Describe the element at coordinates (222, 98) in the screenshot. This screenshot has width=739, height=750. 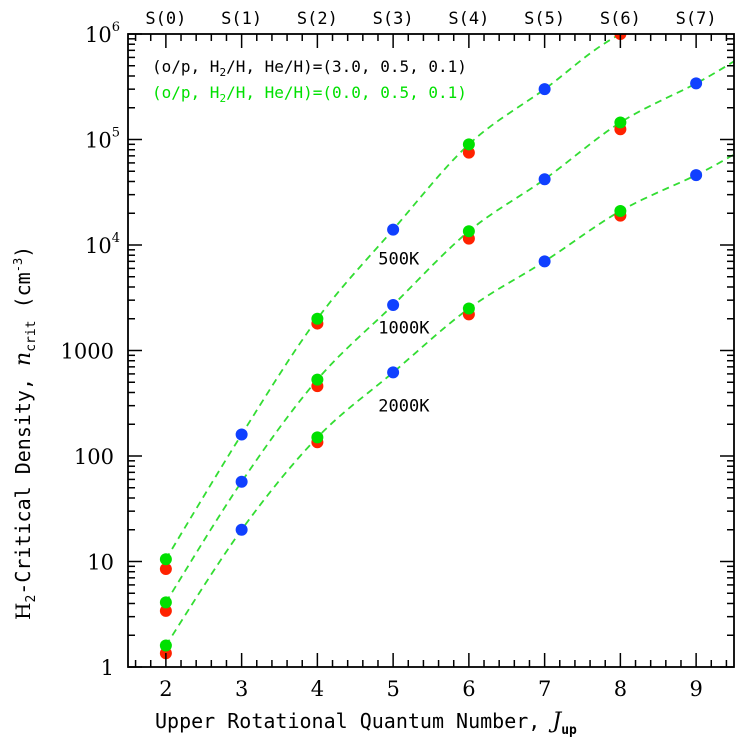
I see `legend-entry-para-sub: 2` at that location.